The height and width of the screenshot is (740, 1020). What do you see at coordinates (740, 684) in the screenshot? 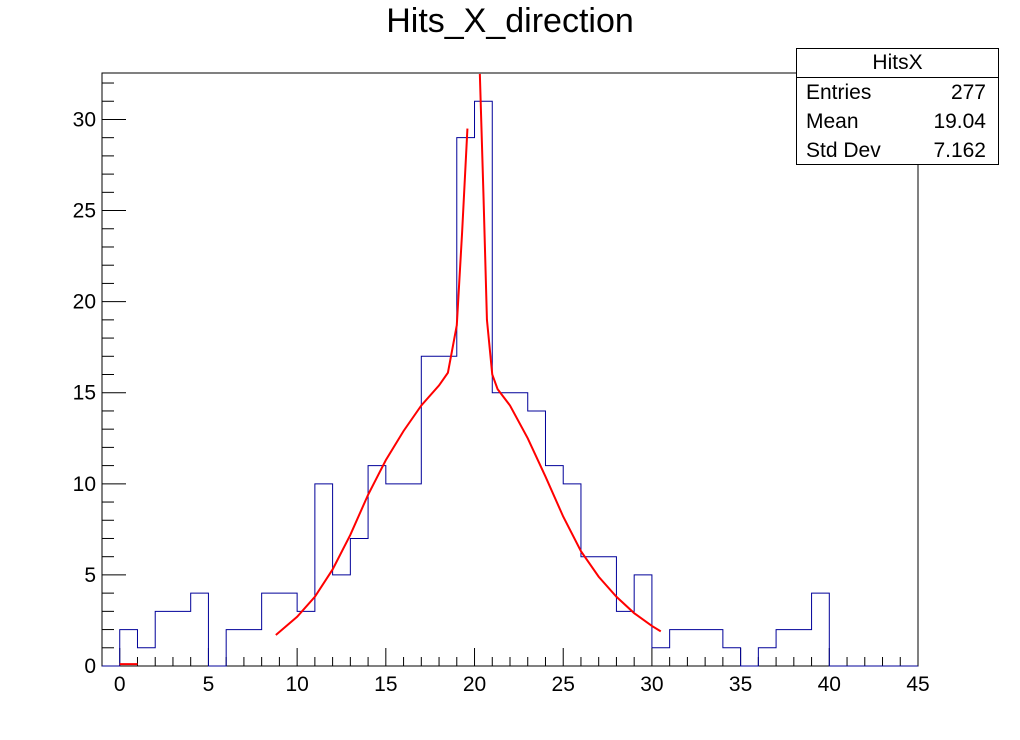
I see `x-tick-label: 35` at bounding box center [740, 684].